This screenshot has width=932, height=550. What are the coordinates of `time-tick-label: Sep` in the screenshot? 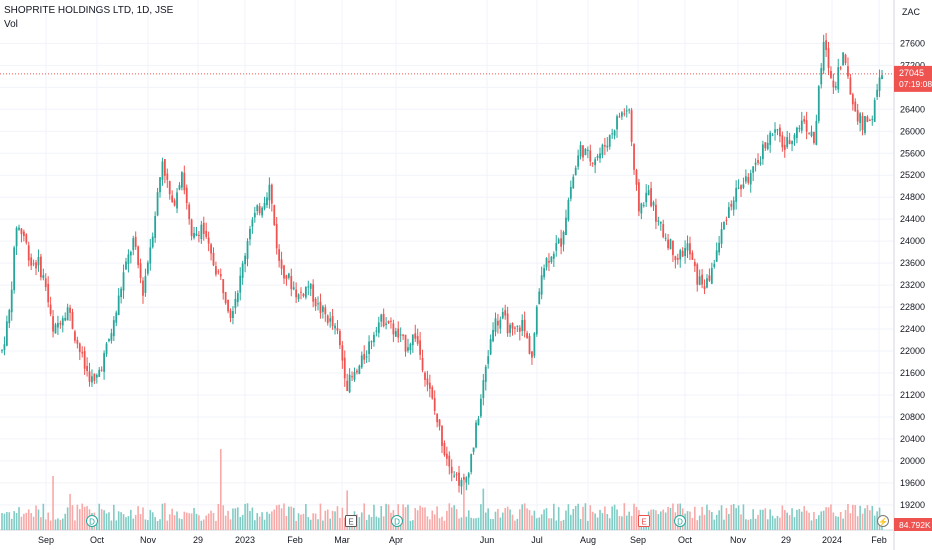 It's located at (638, 540).